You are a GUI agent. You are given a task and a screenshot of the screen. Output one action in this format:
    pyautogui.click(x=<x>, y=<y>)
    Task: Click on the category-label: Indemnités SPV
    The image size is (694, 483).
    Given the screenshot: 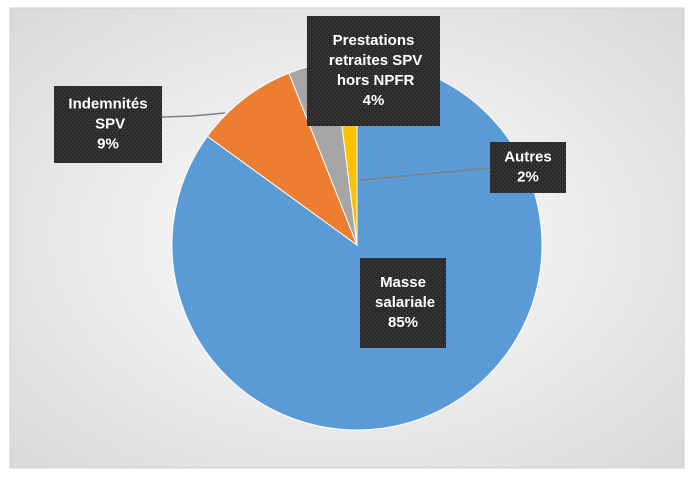 What is the action you would take?
    pyautogui.click(x=107, y=113)
    